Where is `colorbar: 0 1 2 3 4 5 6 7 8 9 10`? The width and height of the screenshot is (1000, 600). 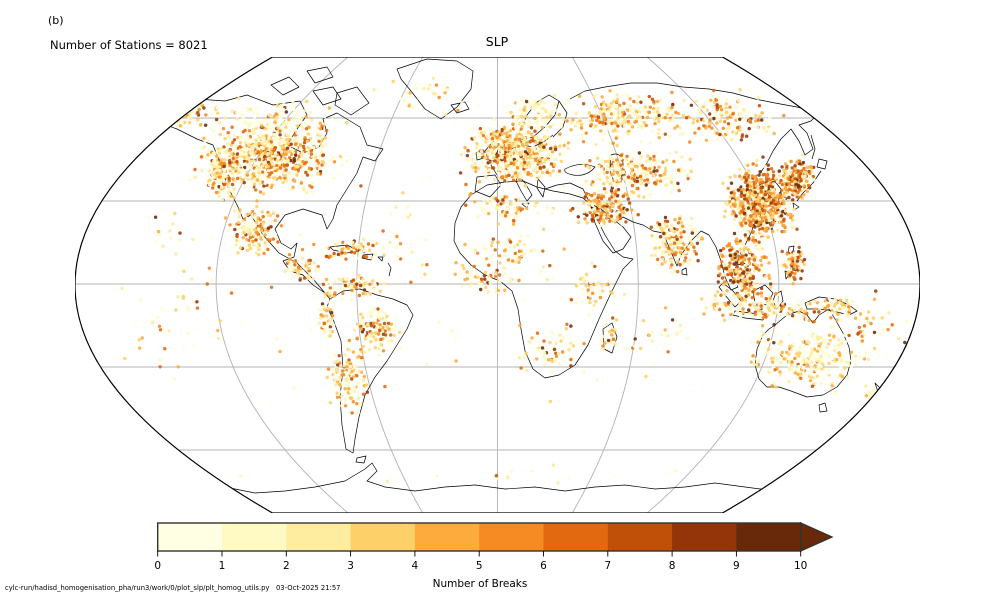 colorbar: 0 1 2 3 4 5 6 7 8 9 10 is located at coordinates (500, 546).